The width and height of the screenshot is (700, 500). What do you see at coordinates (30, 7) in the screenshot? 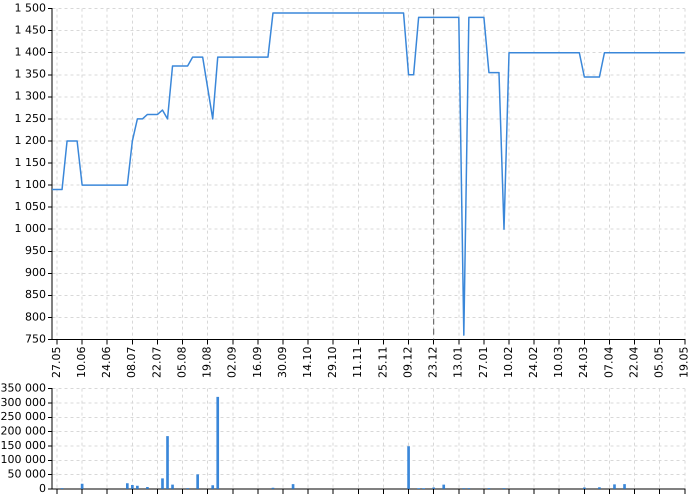
I see `y-tick-label: 1 500` at bounding box center [30, 7].